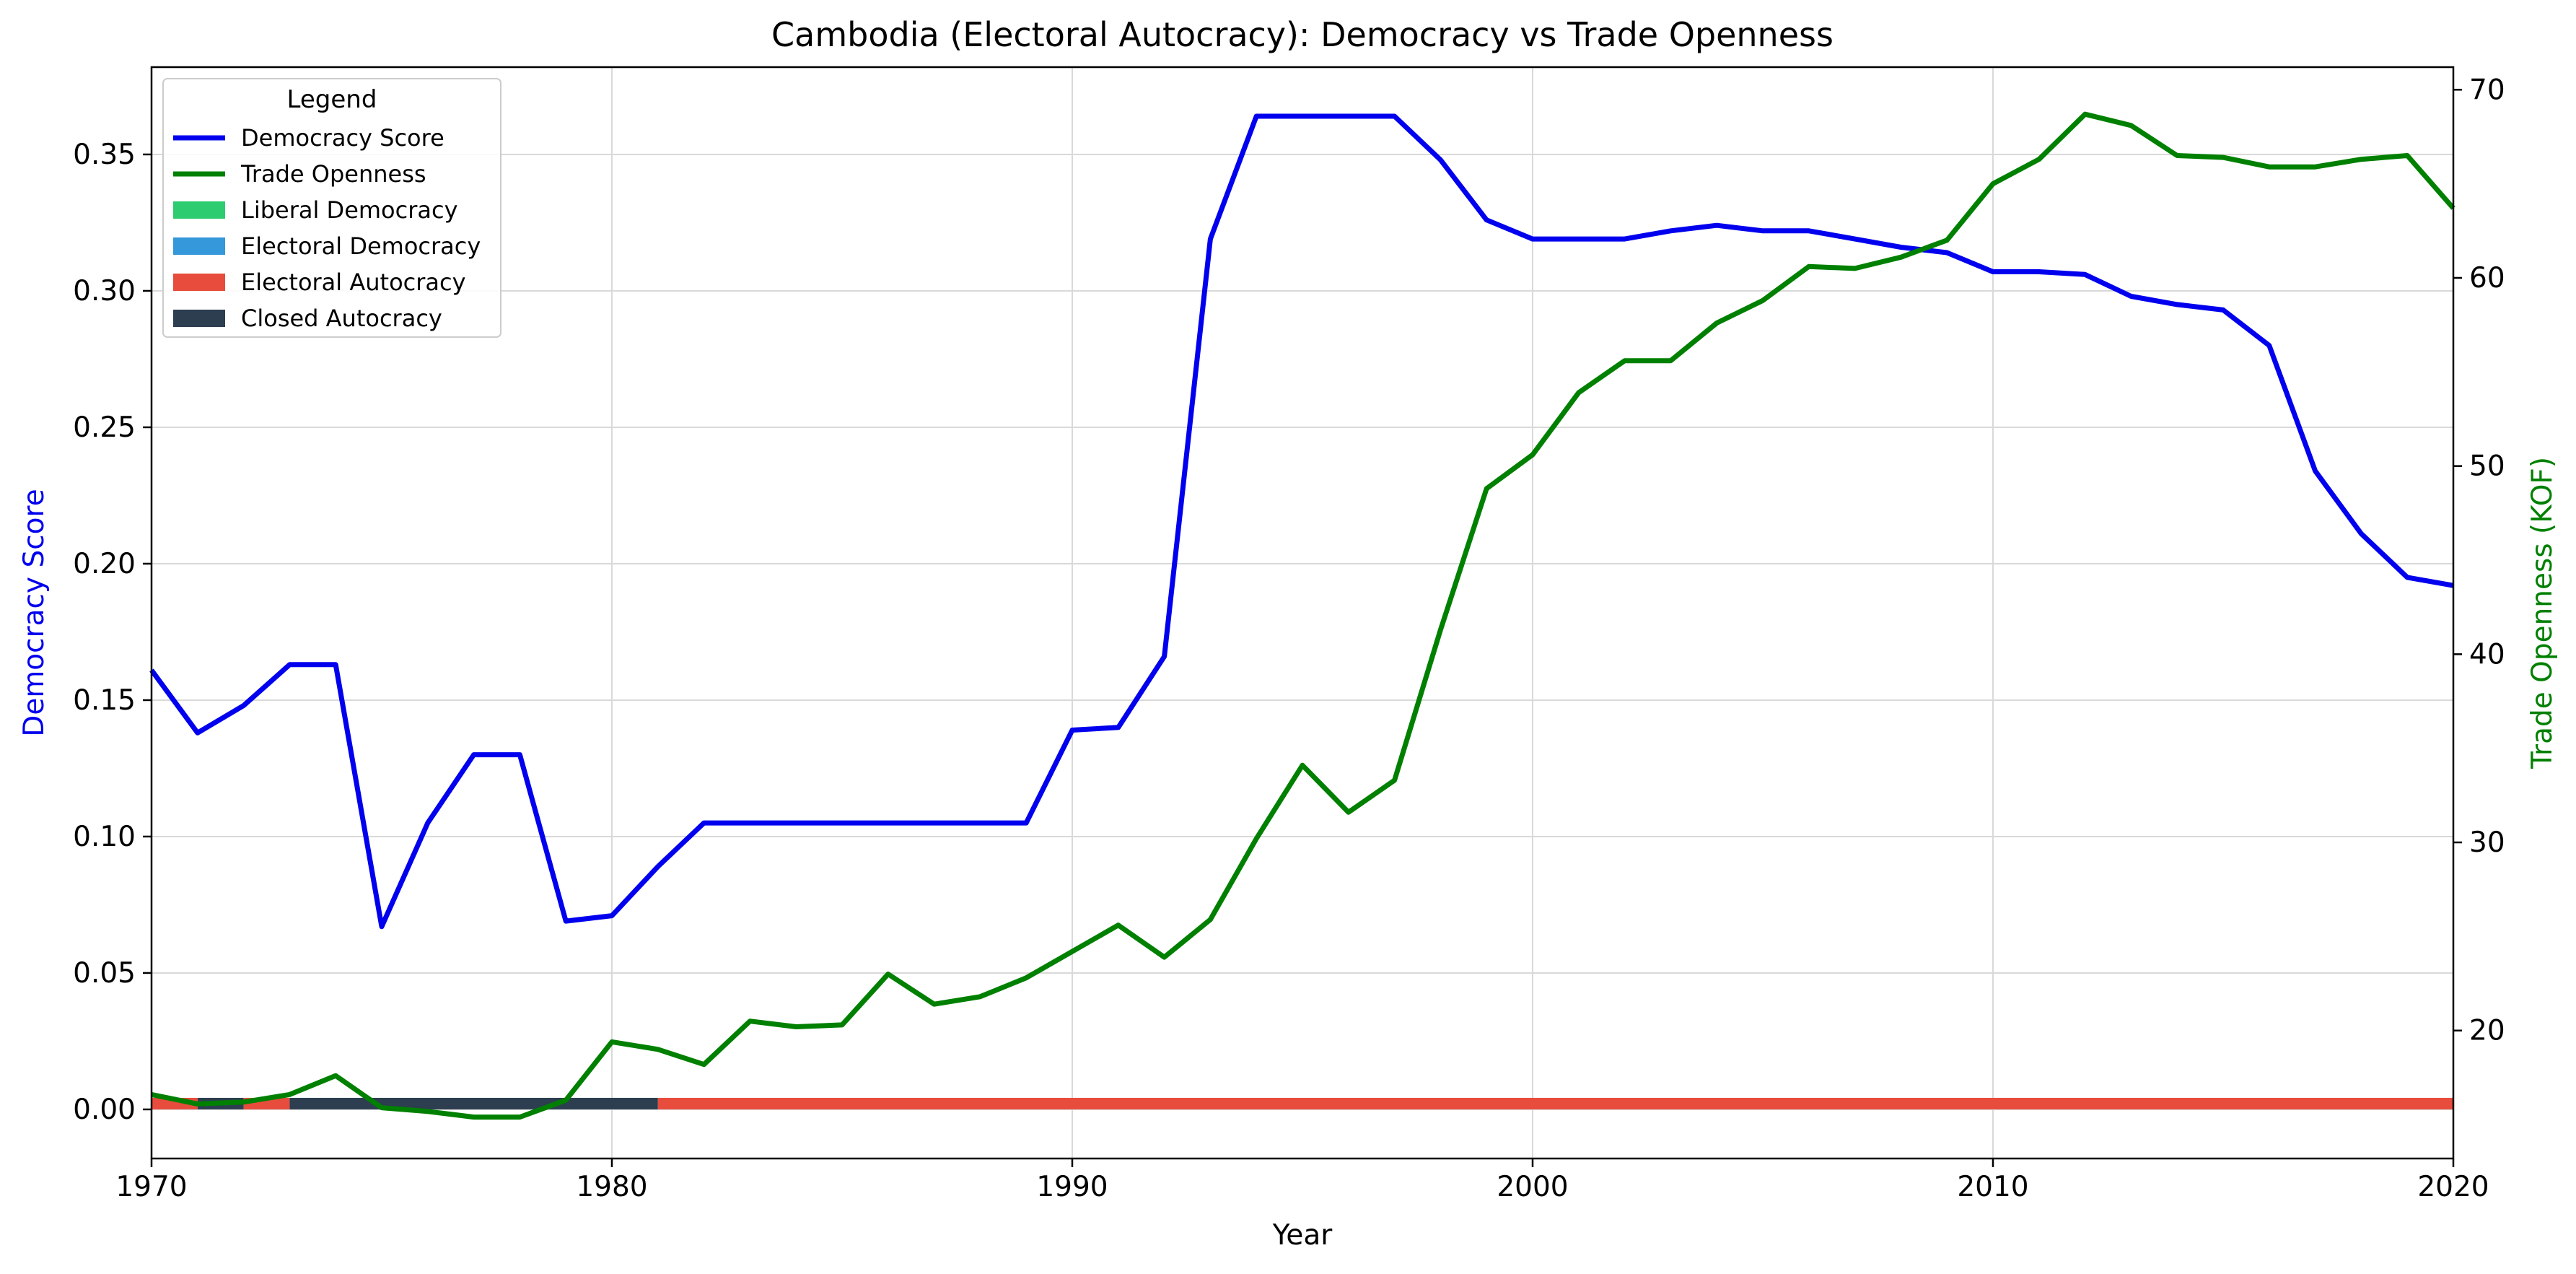  I want to click on x-tick-label: 2020, so click(2453, 1187).